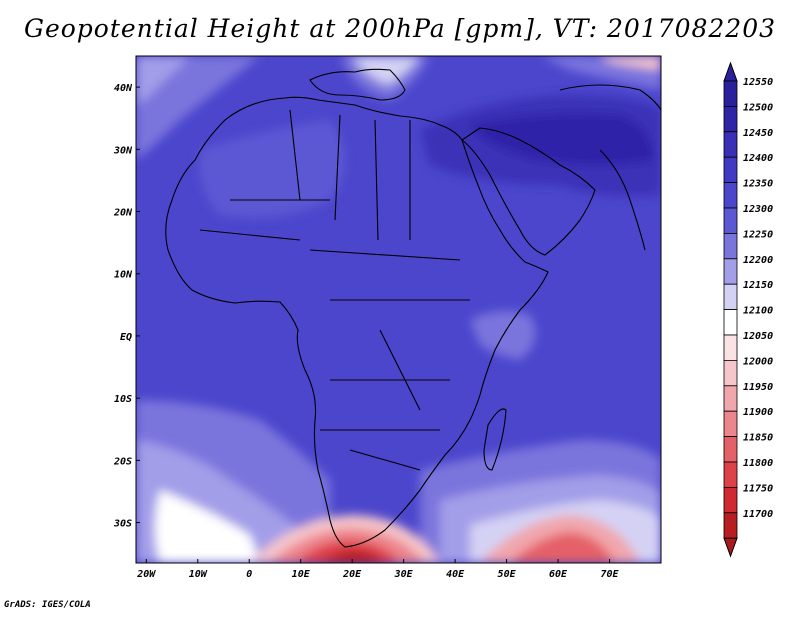 The height and width of the screenshot is (618, 800). I want to click on colorbar-label: 11800, so click(758, 463).